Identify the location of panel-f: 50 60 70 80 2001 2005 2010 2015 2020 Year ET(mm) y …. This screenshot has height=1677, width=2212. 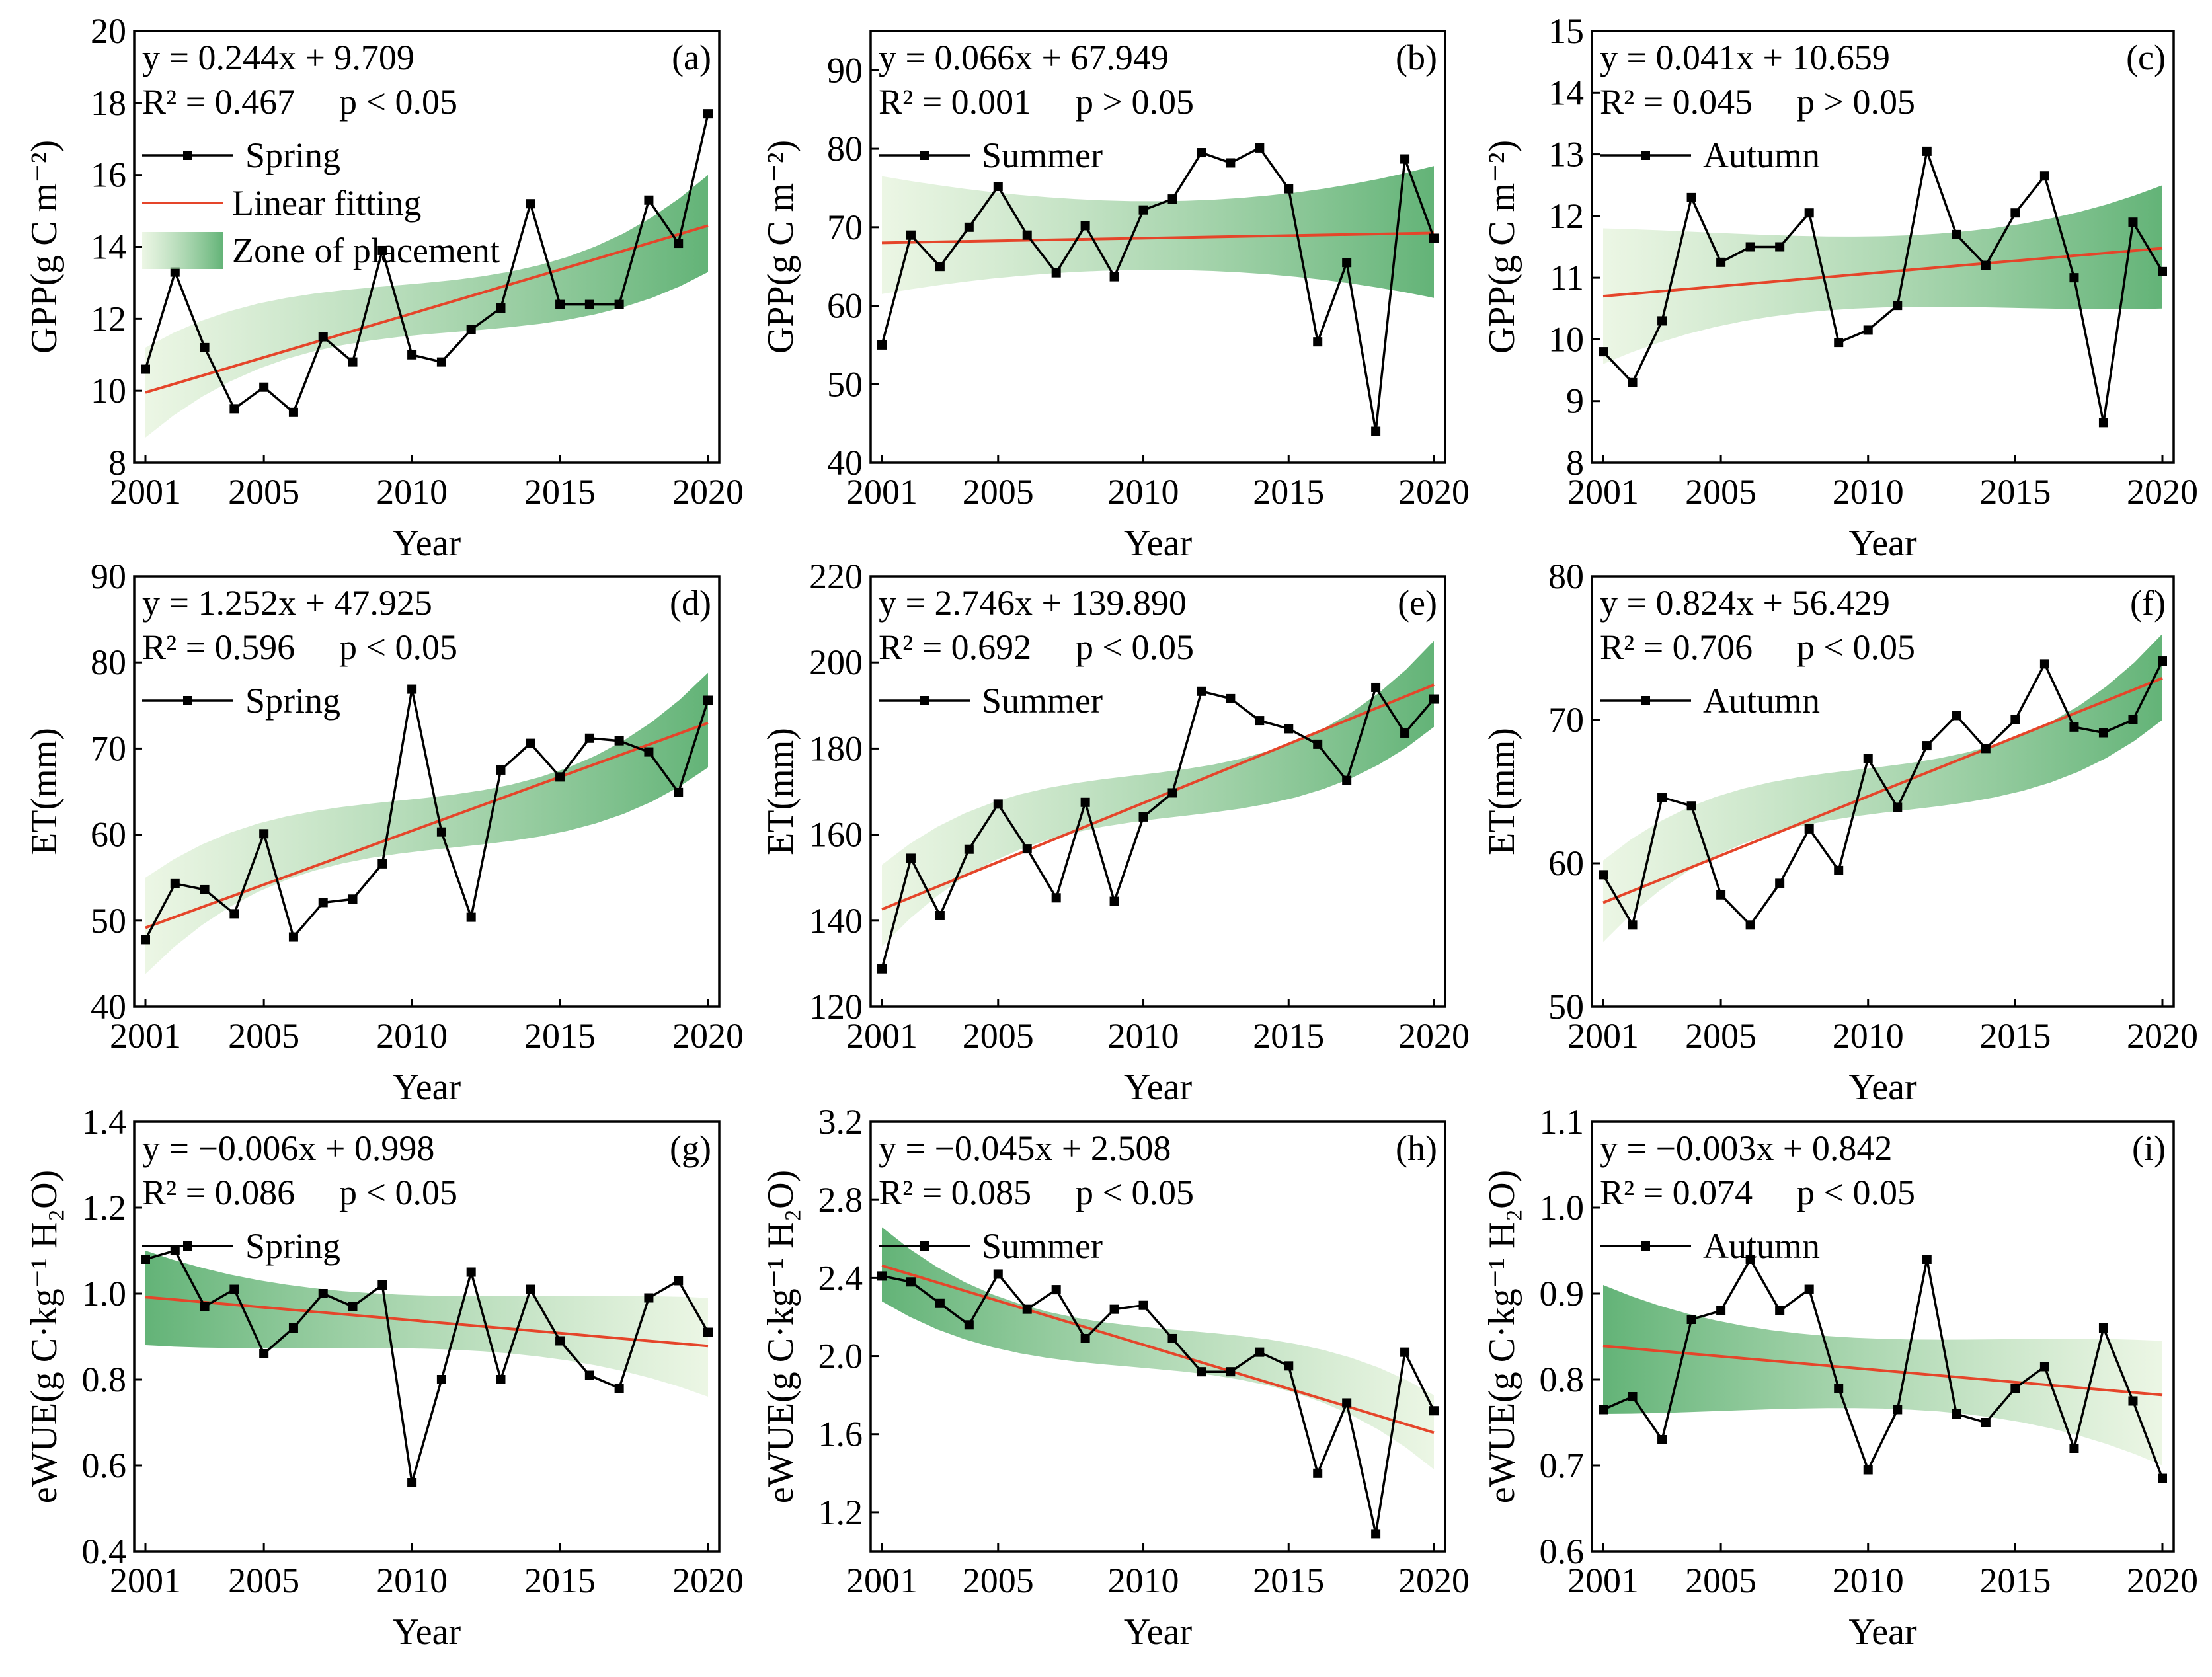
(1839, 832).